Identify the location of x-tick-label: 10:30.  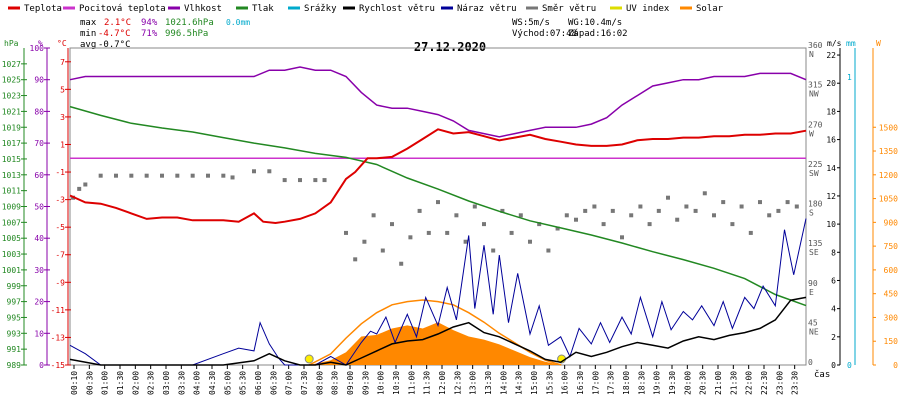
(396, 383).